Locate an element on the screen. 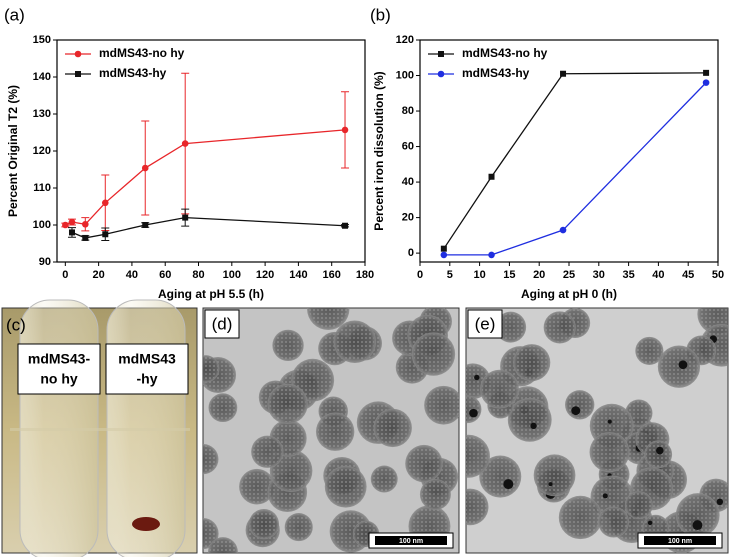 This screenshot has width=729, height=557. y-tick-label: 0 is located at coordinates (411, 253).